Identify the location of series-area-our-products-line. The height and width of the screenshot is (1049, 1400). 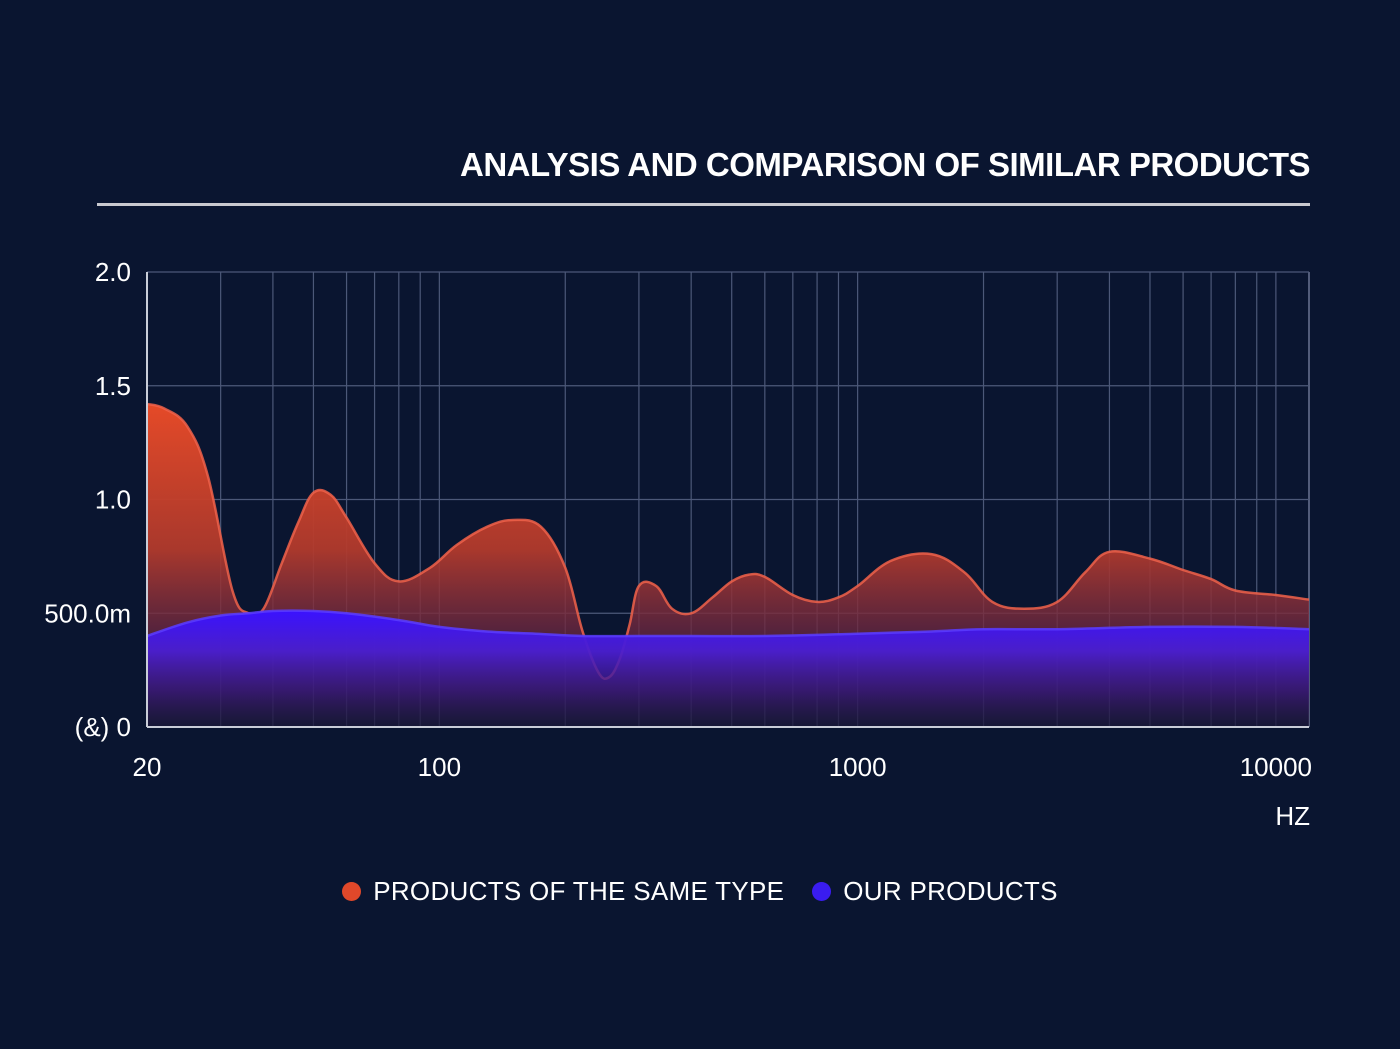
(728, 623).